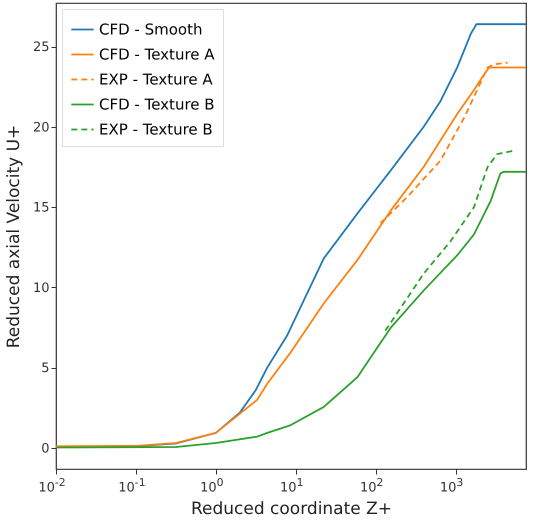  Describe the element at coordinates (372, 486) in the screenshot. I see `x-tick-label: 10$^{2}$` at that location.